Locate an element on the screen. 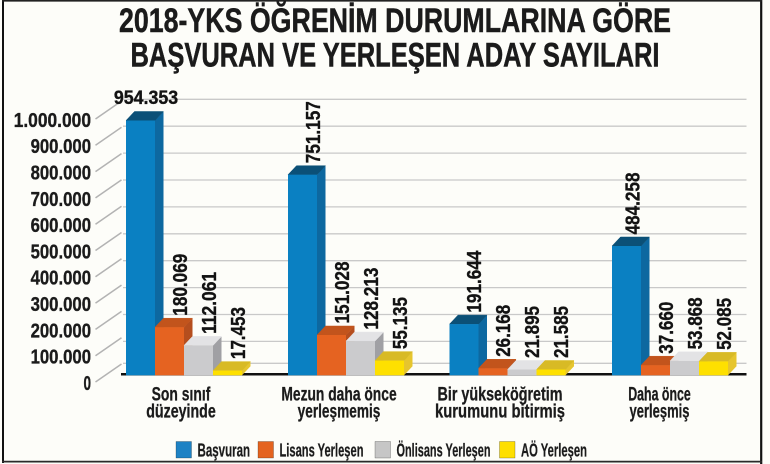 This screenshot has width=770, height=464. svg-text: Daha önce is located at coordinates (659, 395).